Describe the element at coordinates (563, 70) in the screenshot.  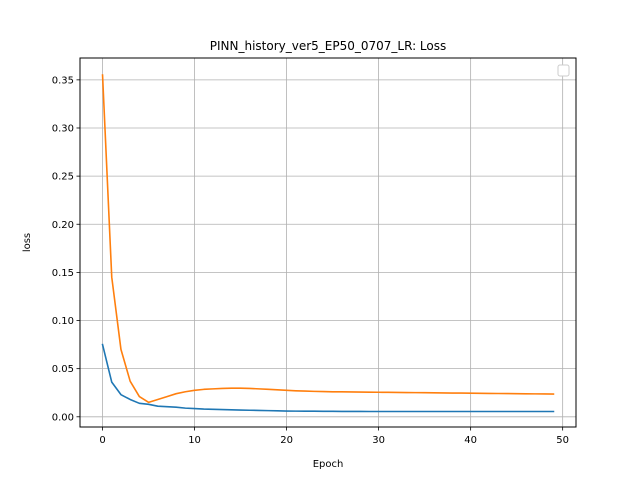
I see `legend-box` at that location.